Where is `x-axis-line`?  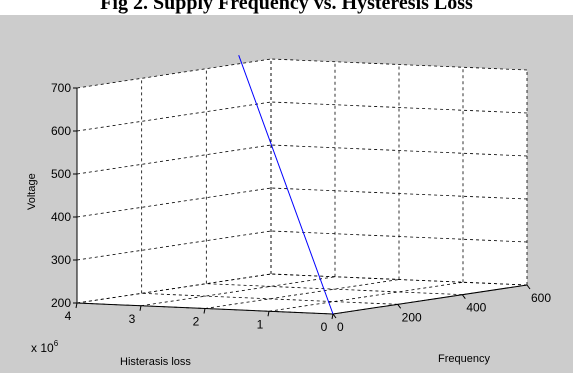
x-axis-line is located at coordinates (430, 299).